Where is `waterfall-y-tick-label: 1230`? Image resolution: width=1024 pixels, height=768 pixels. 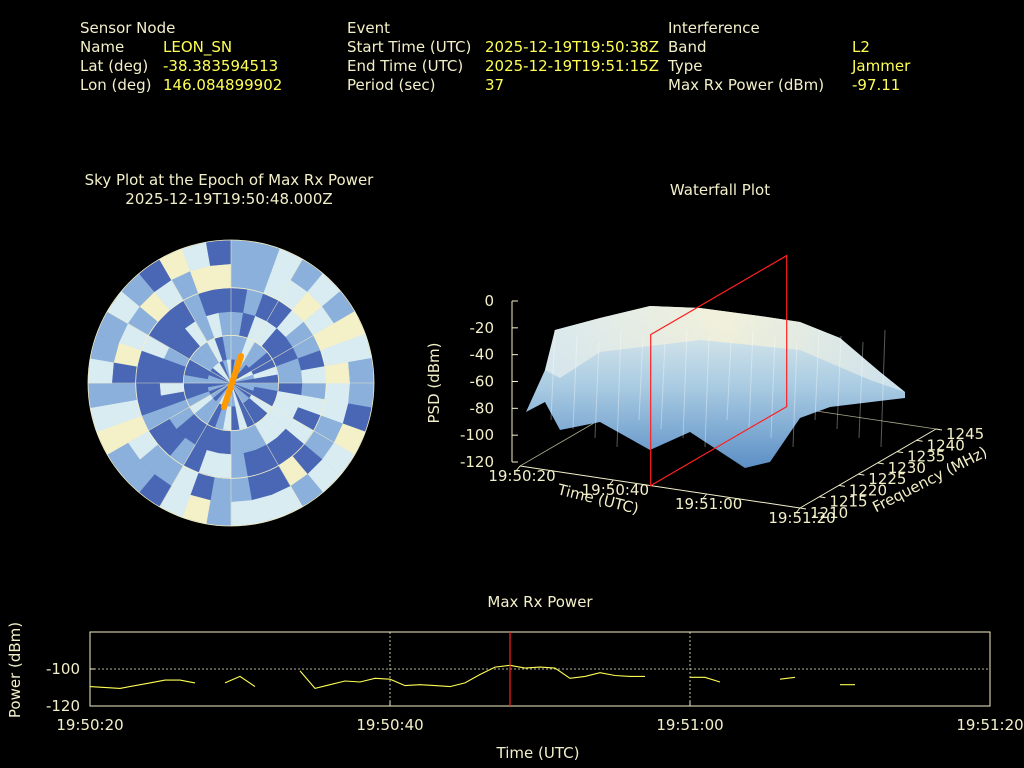
waterfall-y-tick-label: 1230 is located at coordinates (907, 468).